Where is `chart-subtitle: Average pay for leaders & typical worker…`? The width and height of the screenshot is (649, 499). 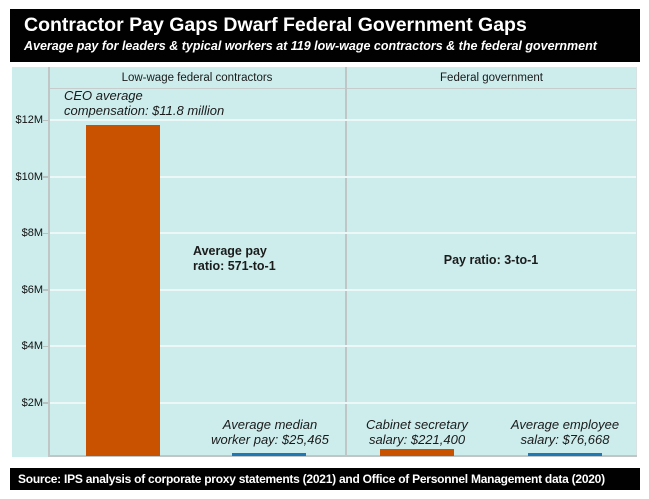 chart-subtitle: Average pay for leaders & typical worker… is located at coordinates (310, 46).